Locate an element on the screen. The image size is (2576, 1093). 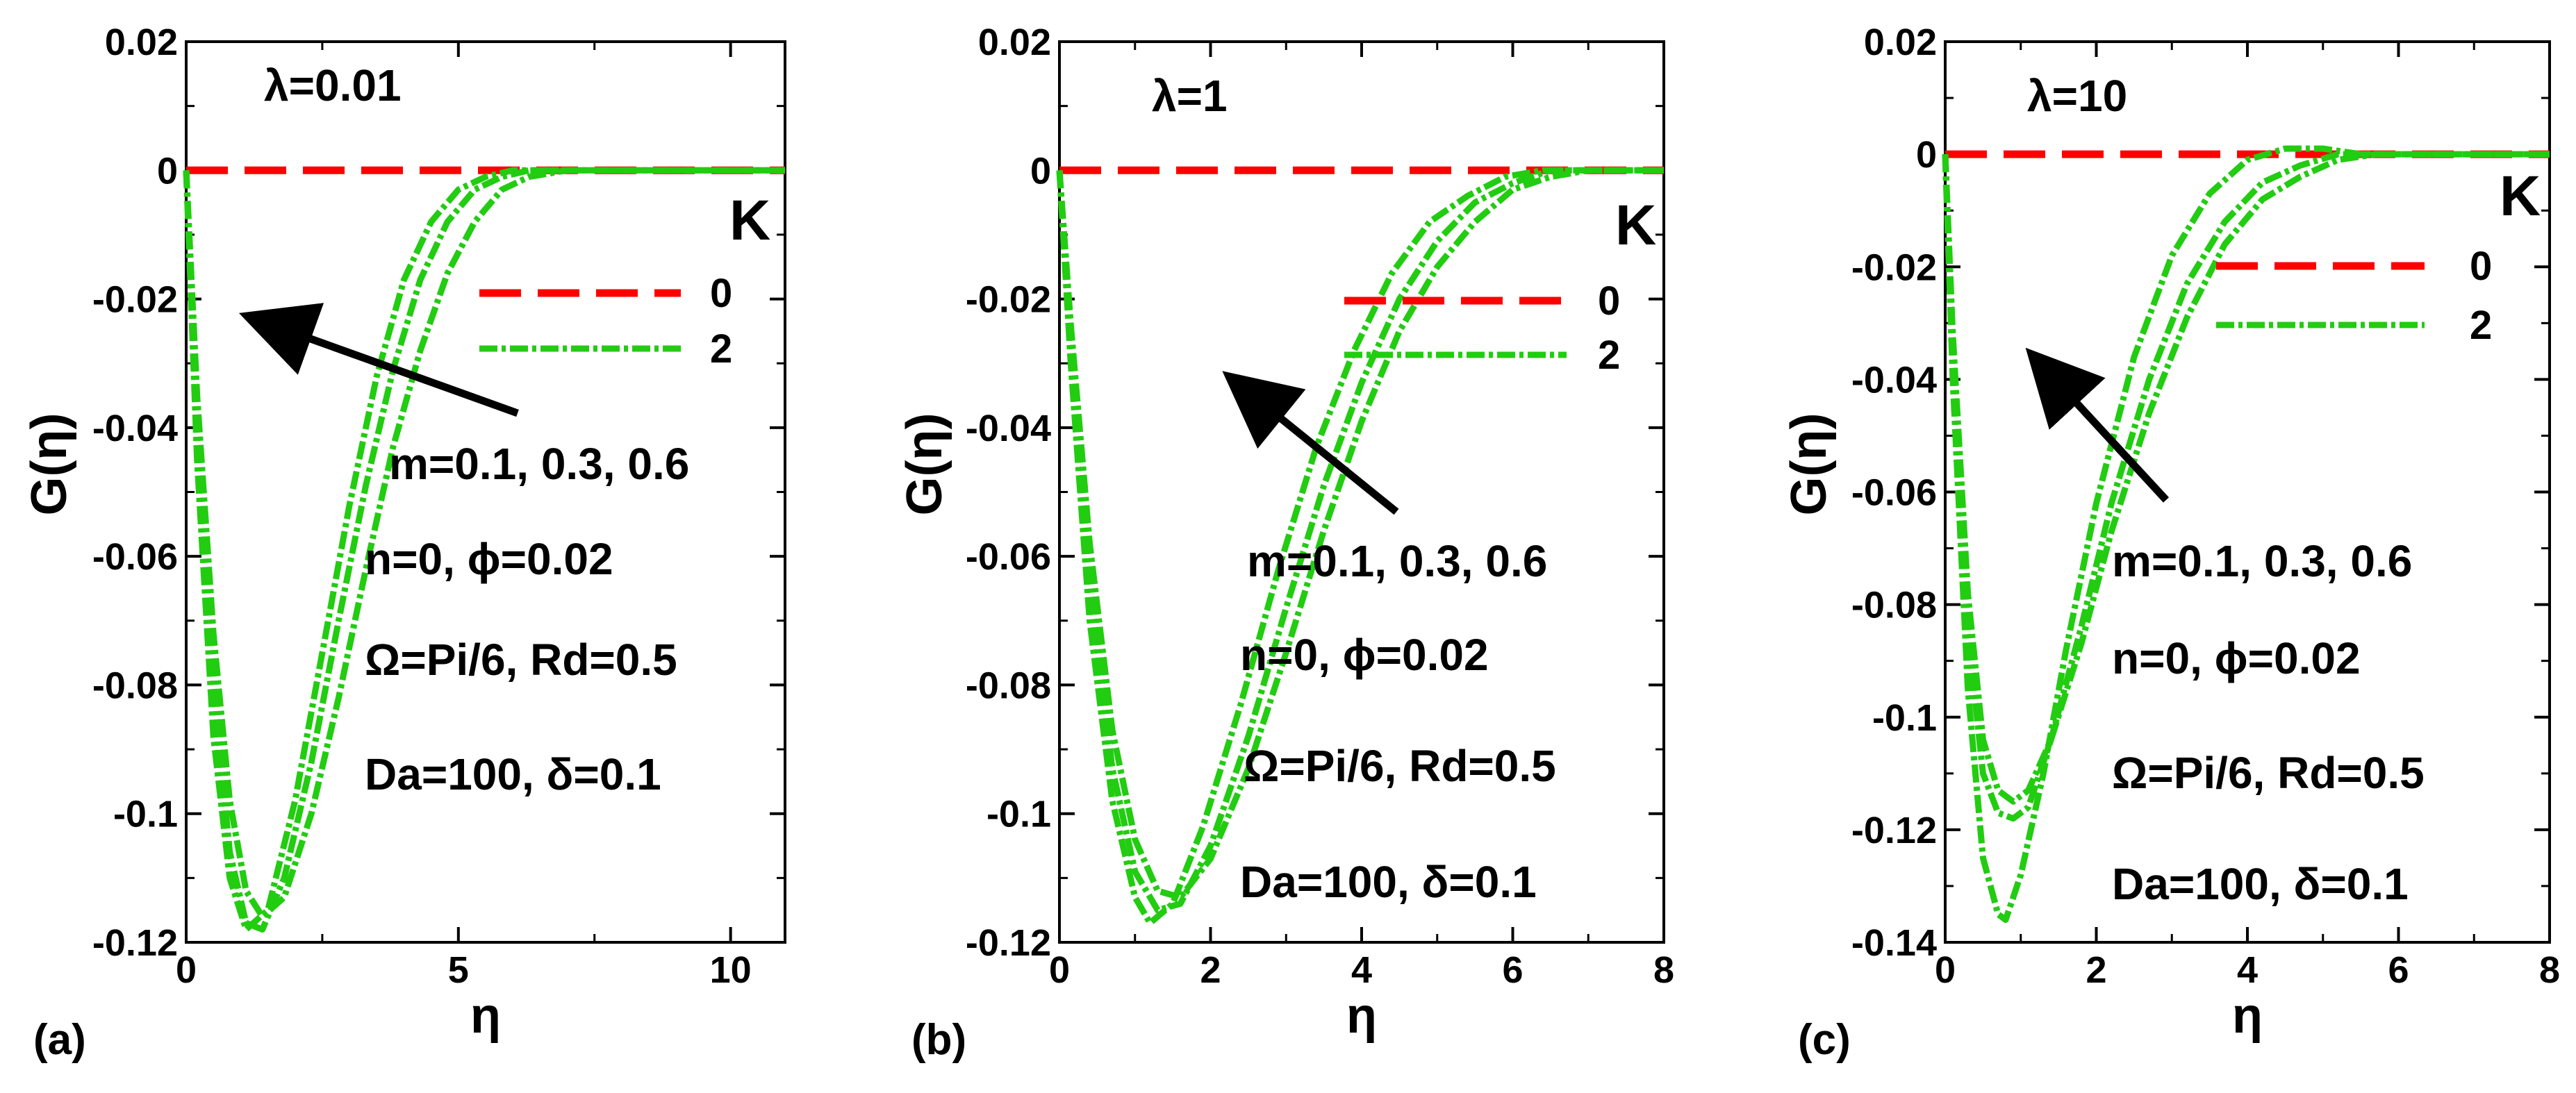
panel-title: λ=1 is located at coordinates (1190, 96).